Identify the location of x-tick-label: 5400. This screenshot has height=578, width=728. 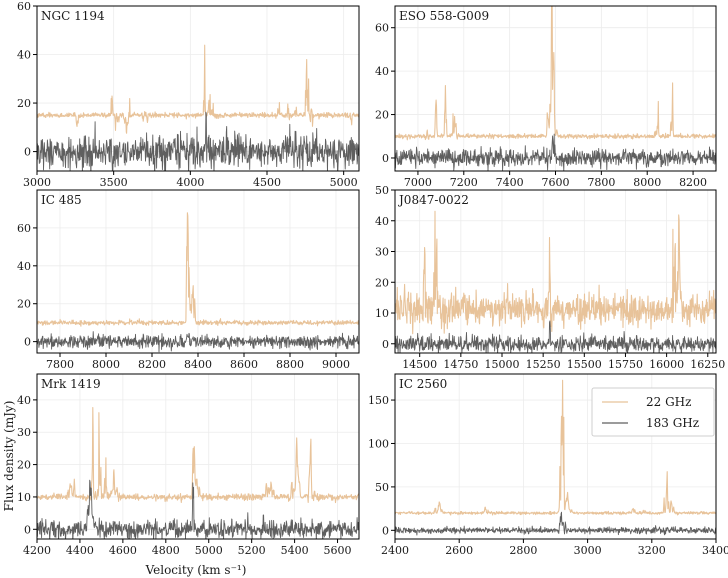
(295, 550).